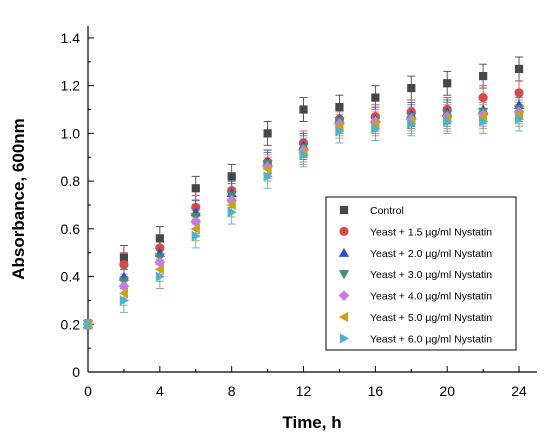 The height and width of the screenshot is (438, 550). Describe the element at coordinates (376, 391) in the screenshot. I see `x-tick-label: 16` at that location.